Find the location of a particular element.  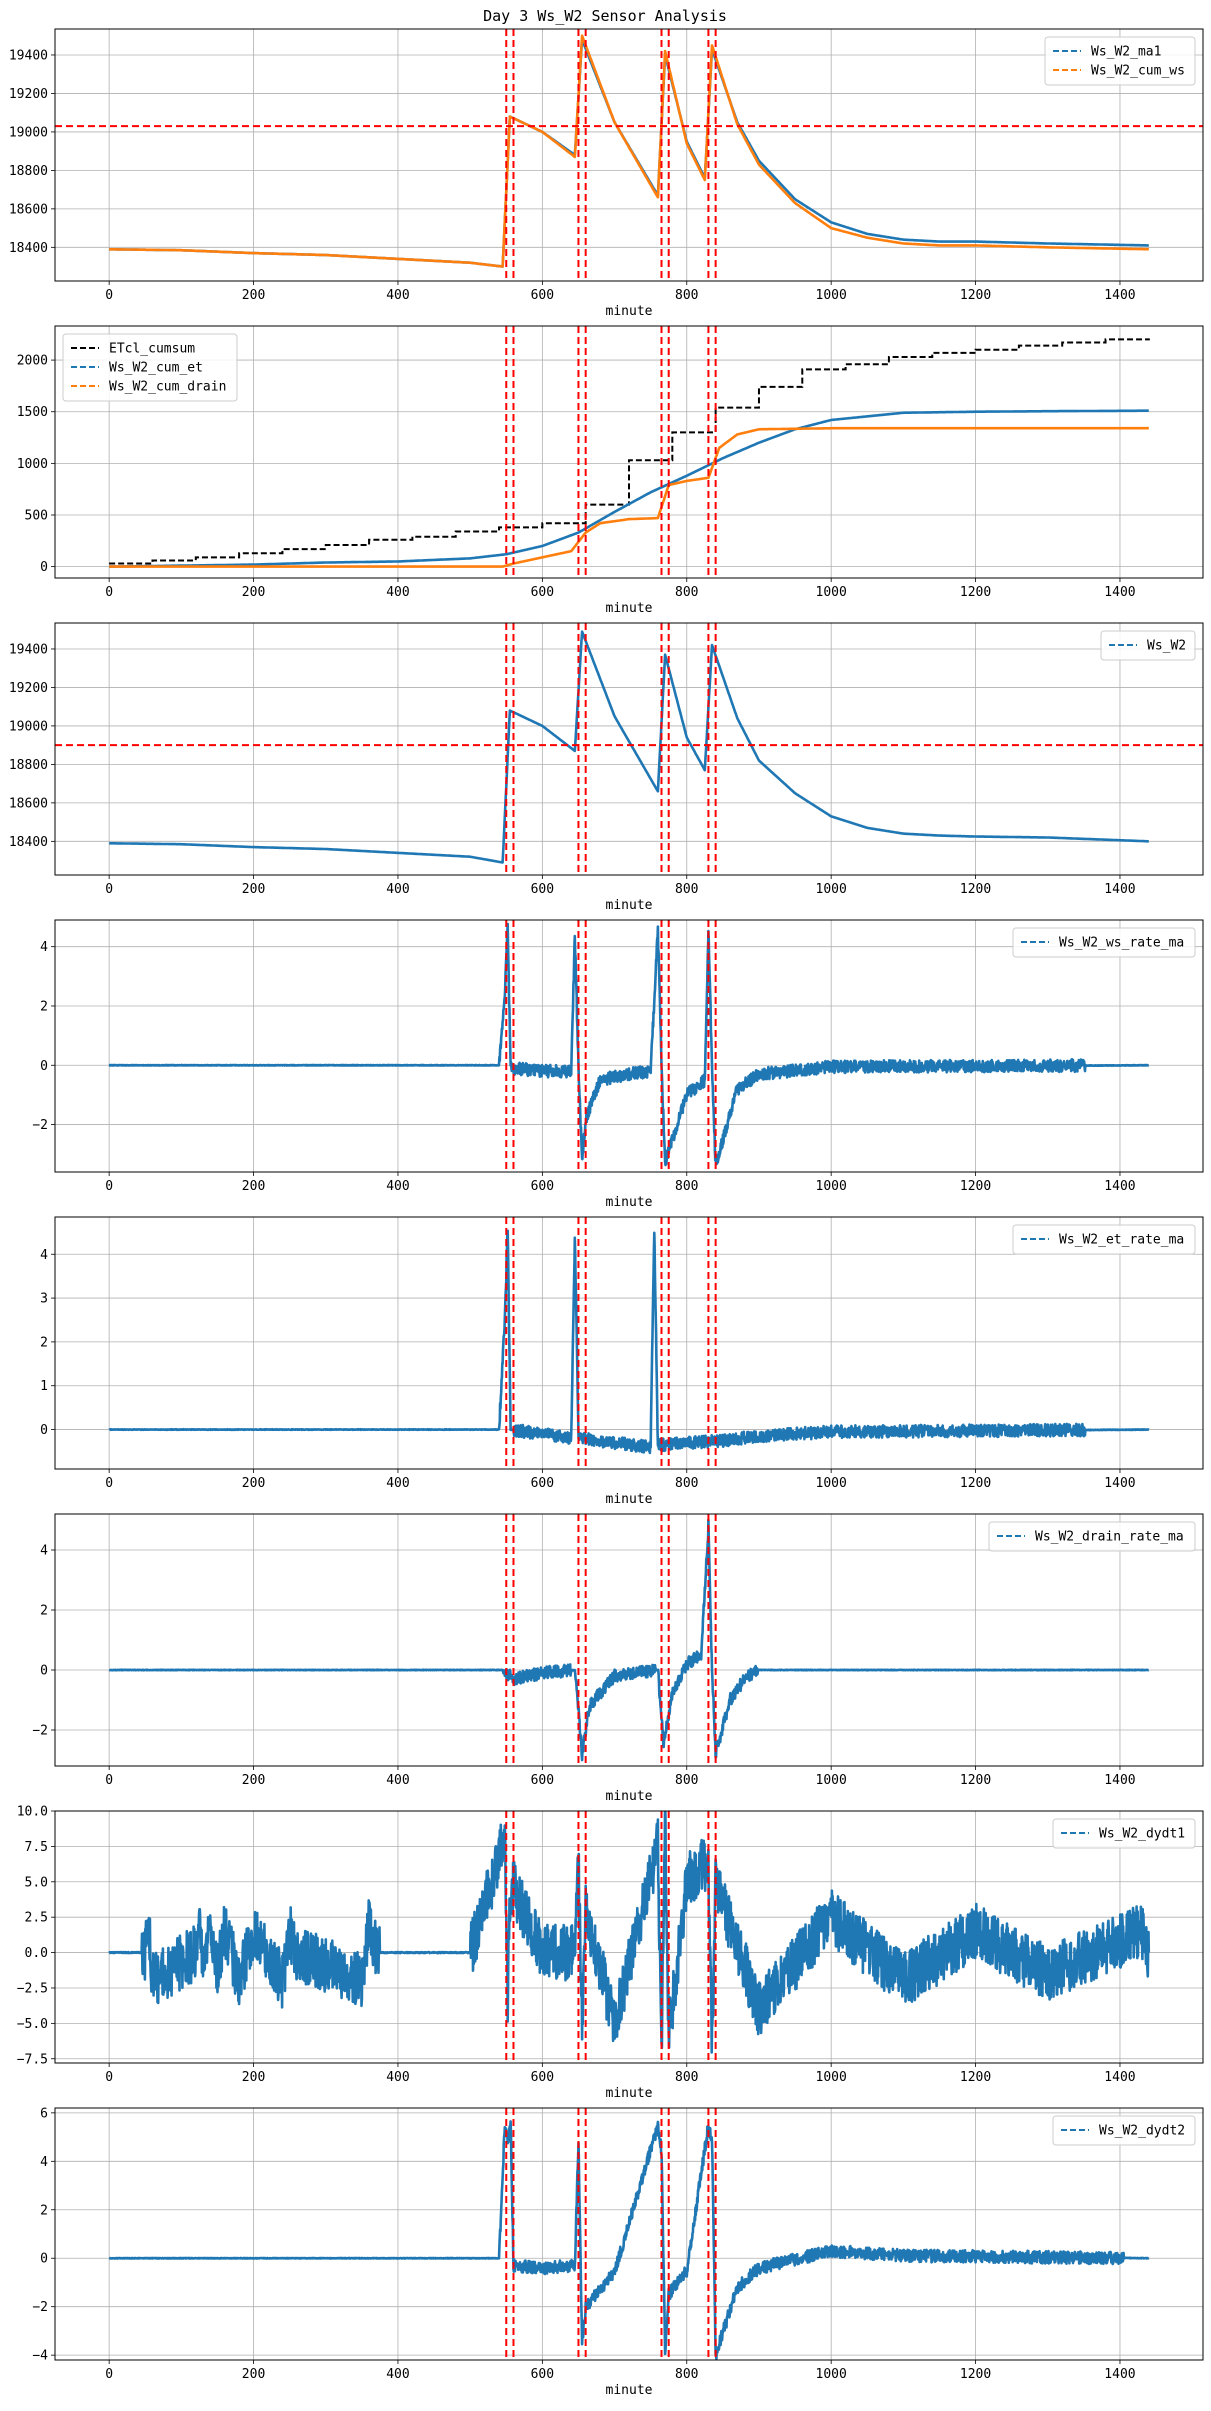

series-line-Ws_W2_cum_ws is located at coordinates (629, 151).